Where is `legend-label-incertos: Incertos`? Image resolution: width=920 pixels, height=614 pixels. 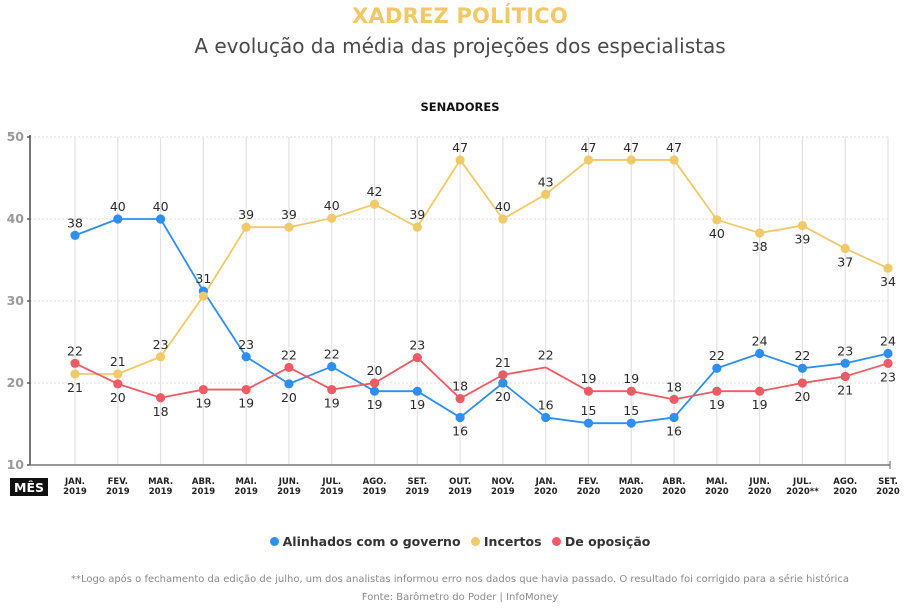 legend-label-incertos: Incertos is located at coordinates (512, 541).